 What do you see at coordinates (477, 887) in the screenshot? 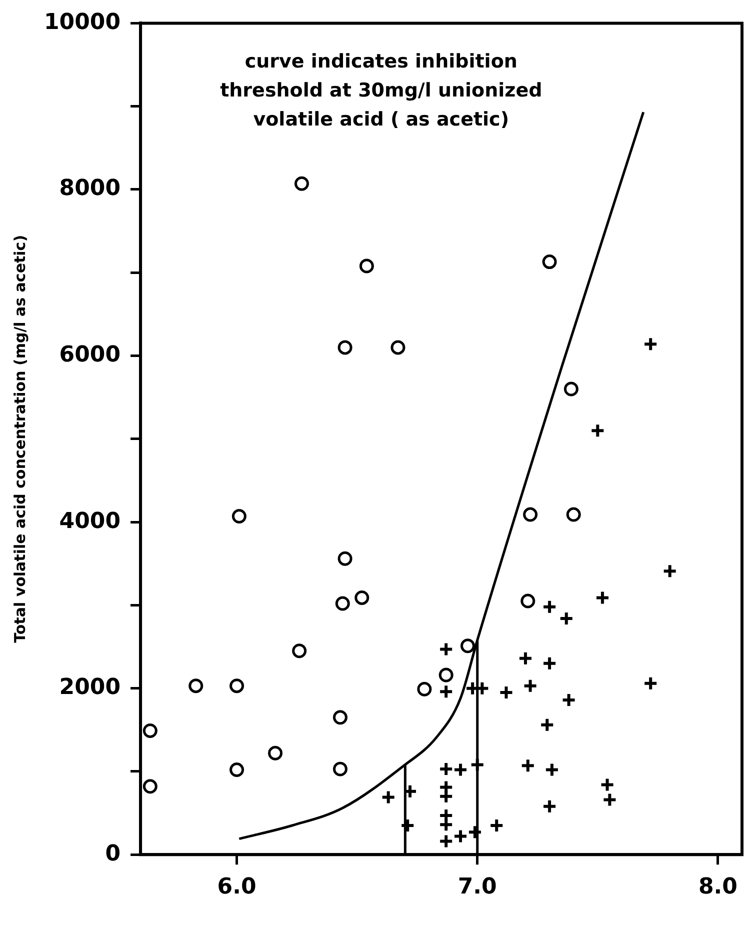
I see `x-tick-label: 7.0` at bounding box center [477, 887].